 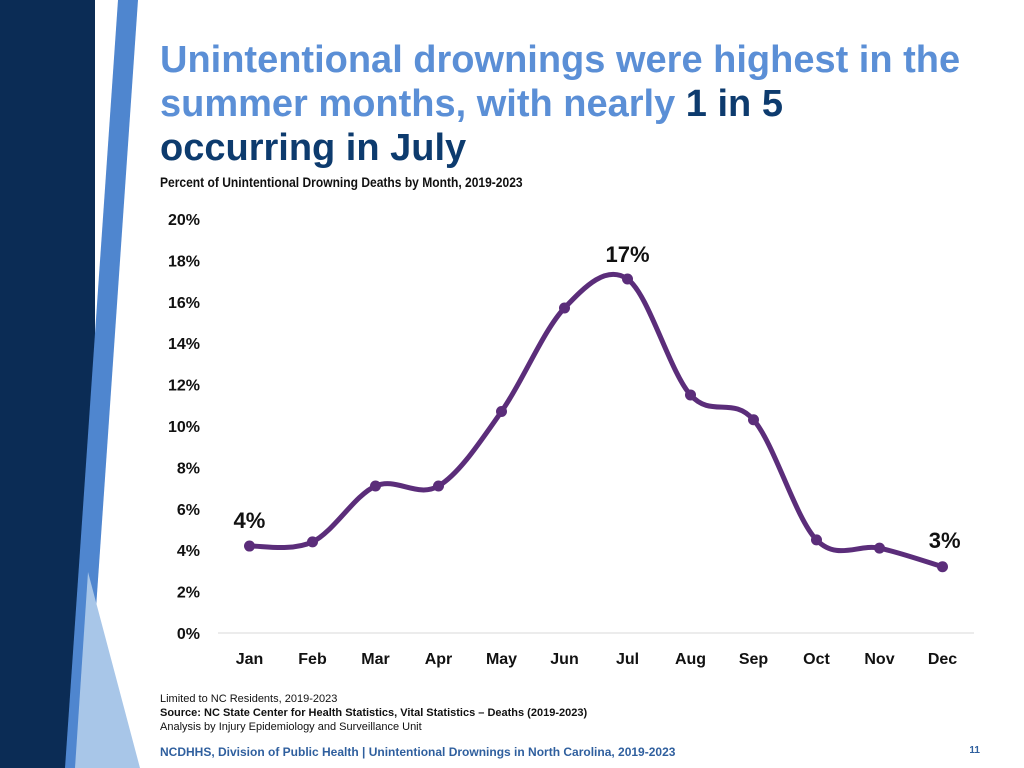 I want to click on y-tick-label: 8%, so click(x=188, y=468).